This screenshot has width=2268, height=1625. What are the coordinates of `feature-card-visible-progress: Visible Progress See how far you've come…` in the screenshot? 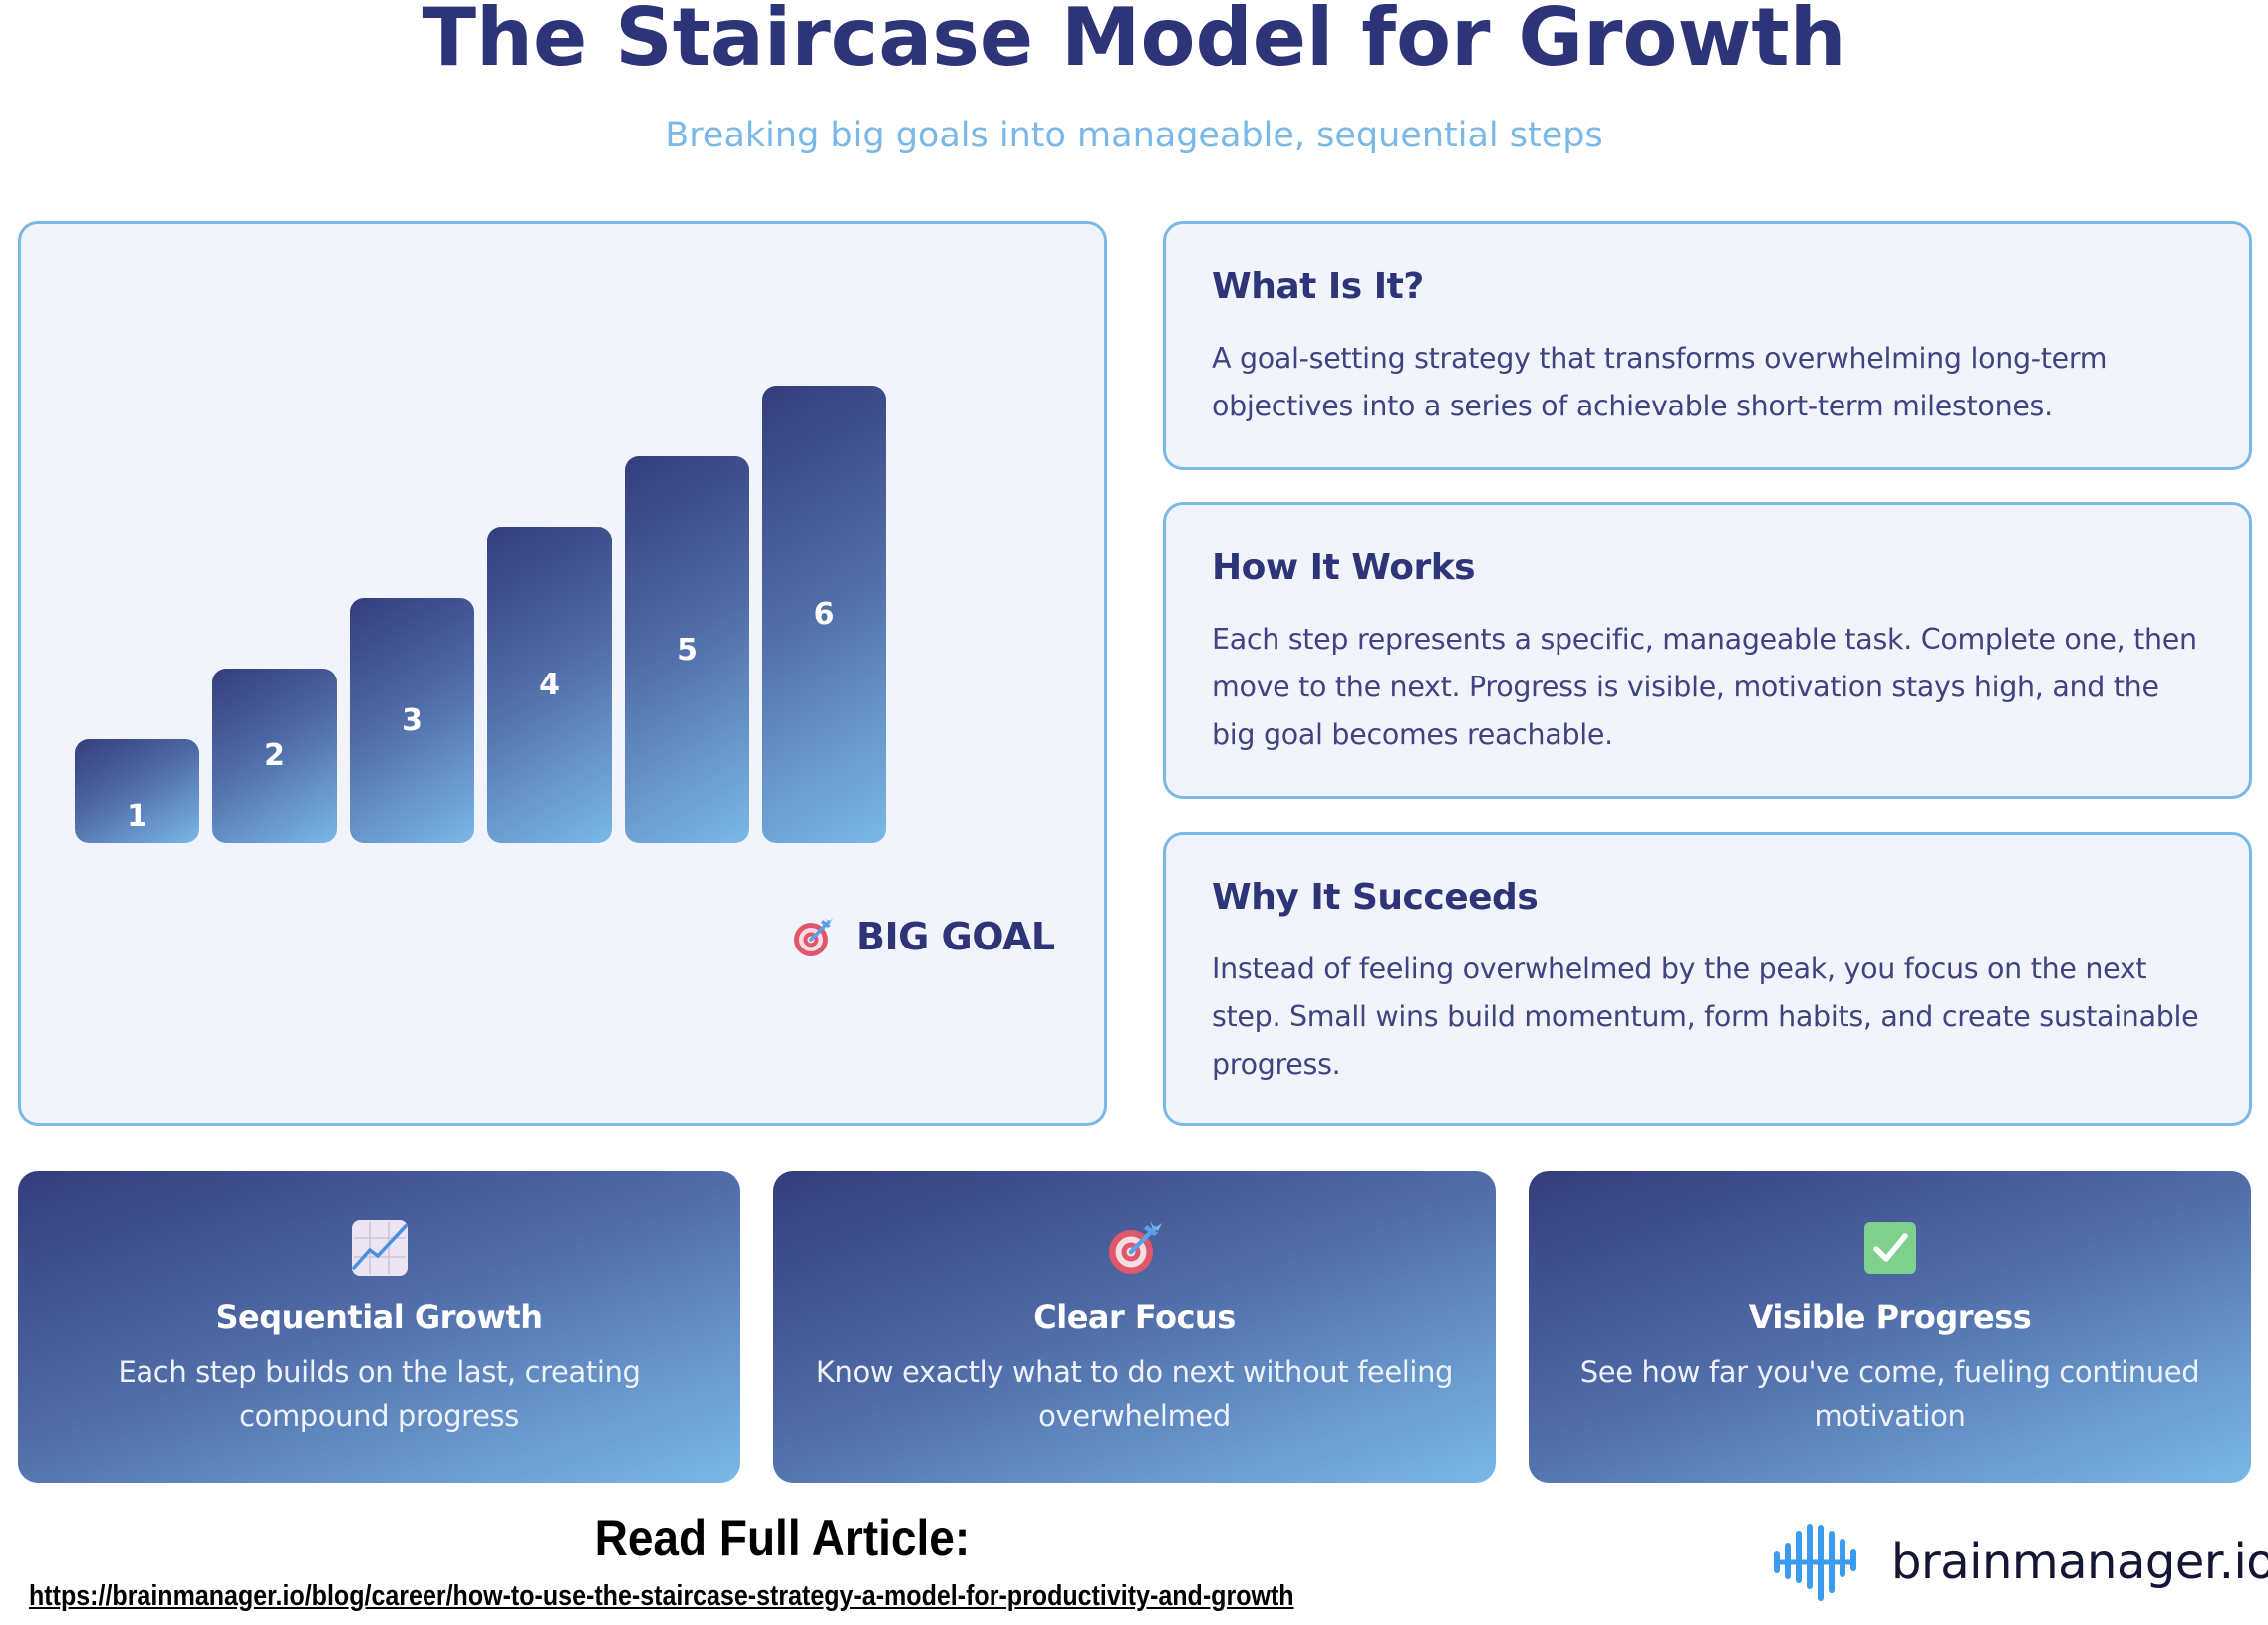 It's located at (1890, 1327).